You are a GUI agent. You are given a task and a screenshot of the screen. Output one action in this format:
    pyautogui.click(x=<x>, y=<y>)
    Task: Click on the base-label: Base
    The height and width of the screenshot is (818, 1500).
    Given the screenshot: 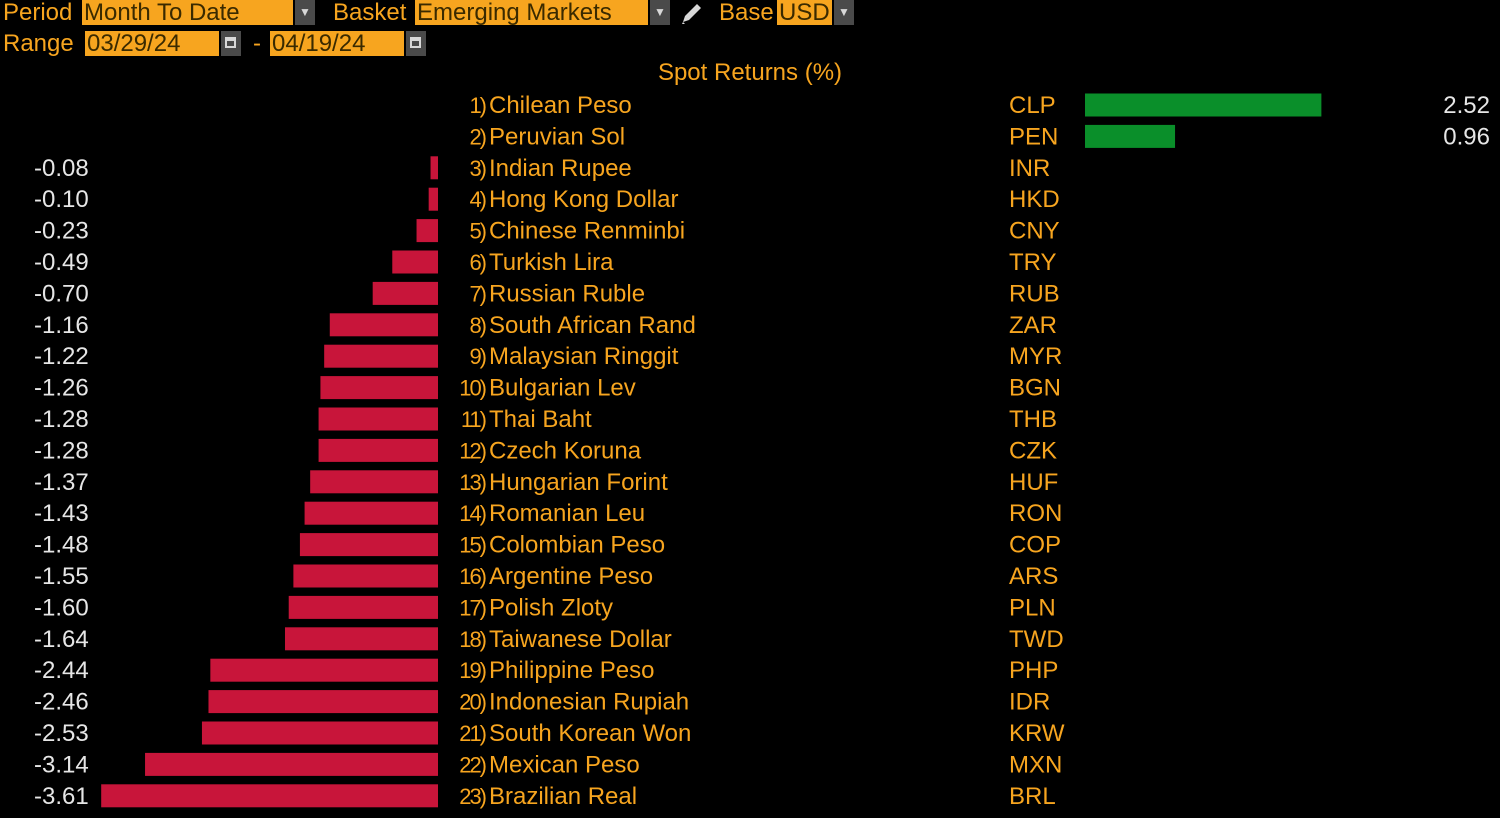 What is the action you would take?
    pyautogui.click(x=746, y=13)
    